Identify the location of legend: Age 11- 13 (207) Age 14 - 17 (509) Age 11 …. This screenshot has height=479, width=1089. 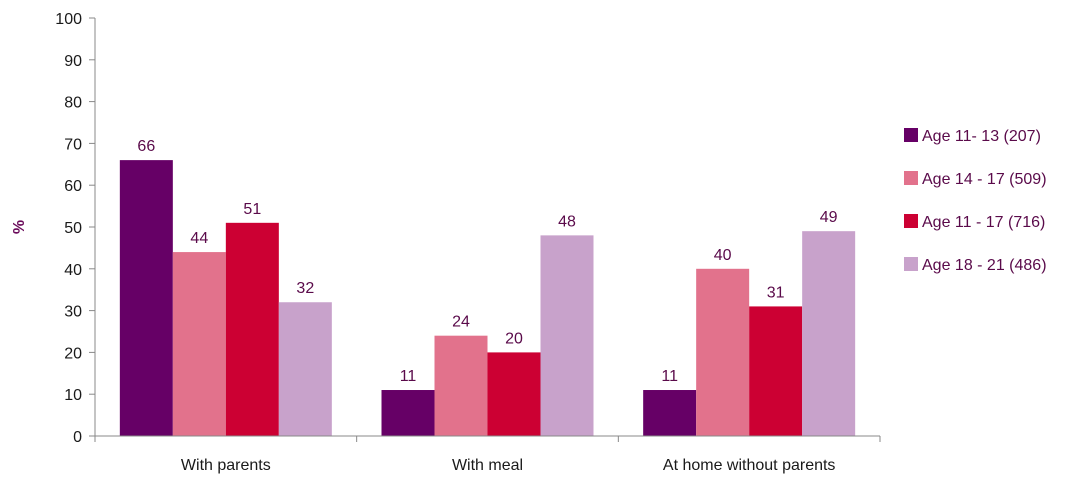
(975, 201).